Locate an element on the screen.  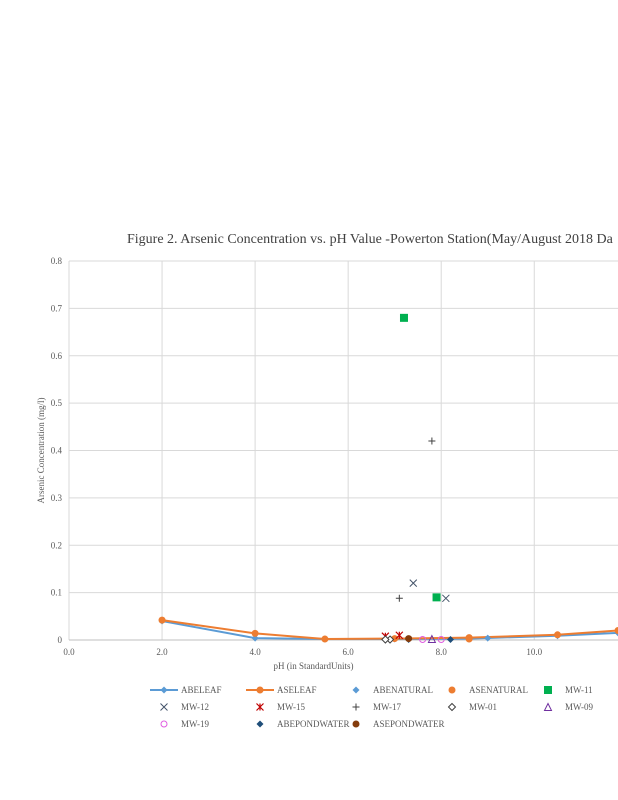
y-tick-label: 0.3 is located at coordinates (57, 498).